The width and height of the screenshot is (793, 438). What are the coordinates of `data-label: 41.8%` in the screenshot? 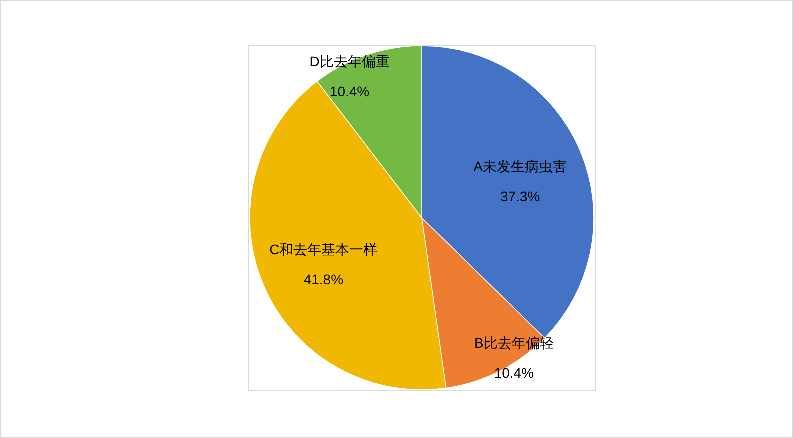 It's located at (324, 279).